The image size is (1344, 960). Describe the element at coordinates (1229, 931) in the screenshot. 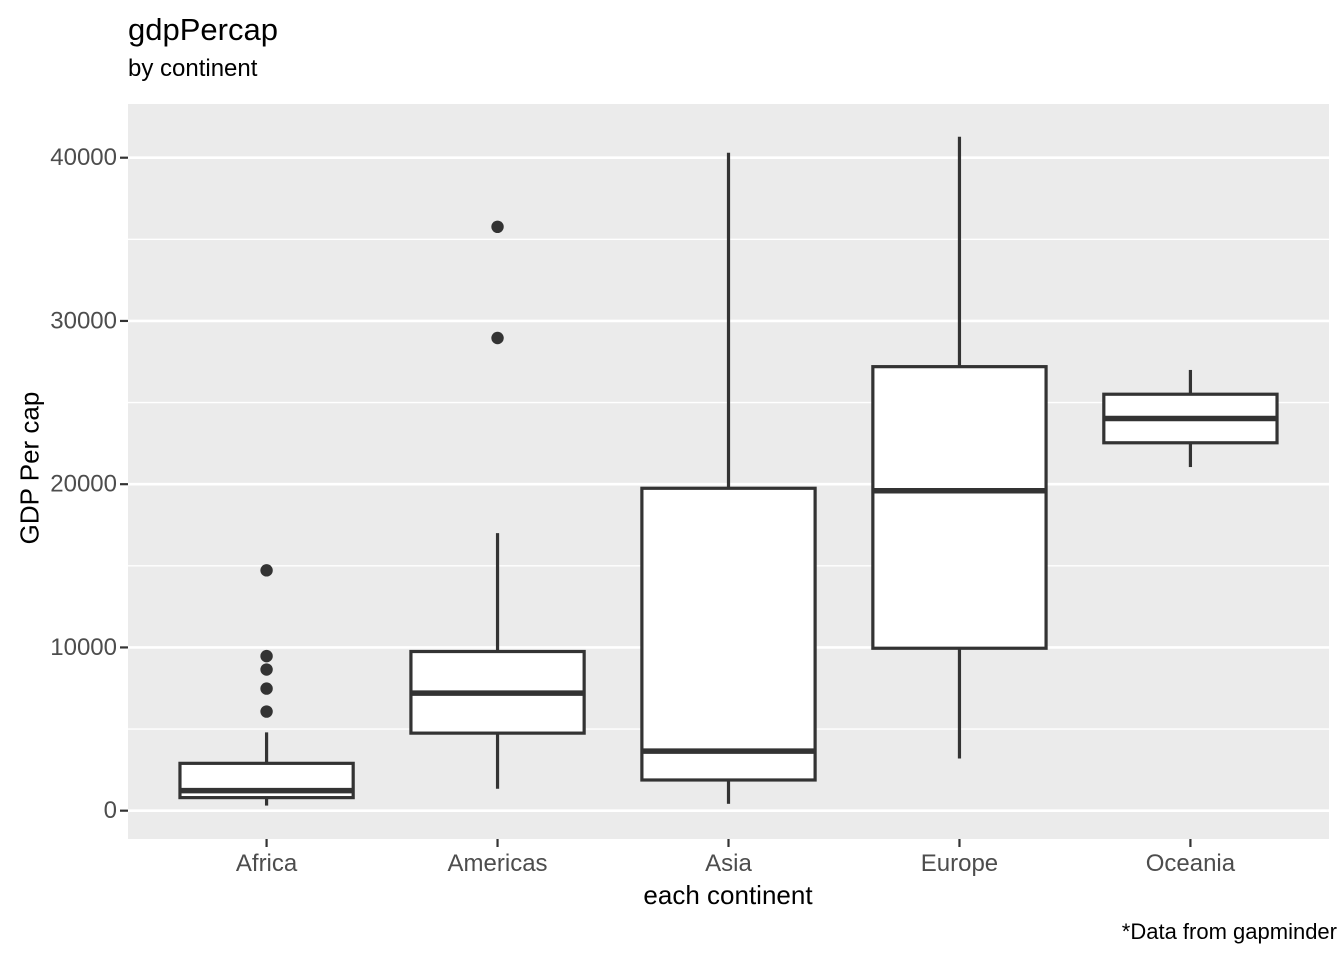

I see `plot-caption: *Data from gapminder` at that location.